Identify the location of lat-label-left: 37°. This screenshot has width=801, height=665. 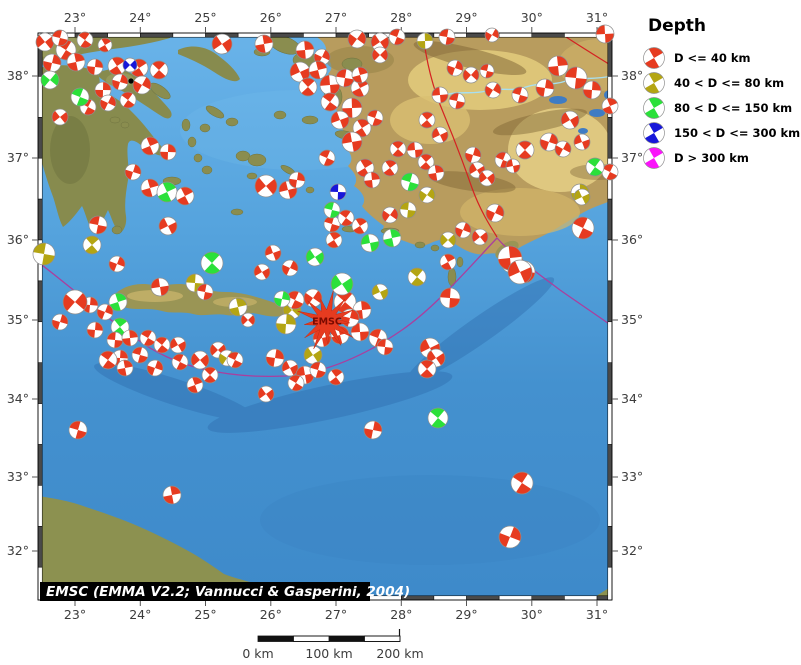
(18, 157).